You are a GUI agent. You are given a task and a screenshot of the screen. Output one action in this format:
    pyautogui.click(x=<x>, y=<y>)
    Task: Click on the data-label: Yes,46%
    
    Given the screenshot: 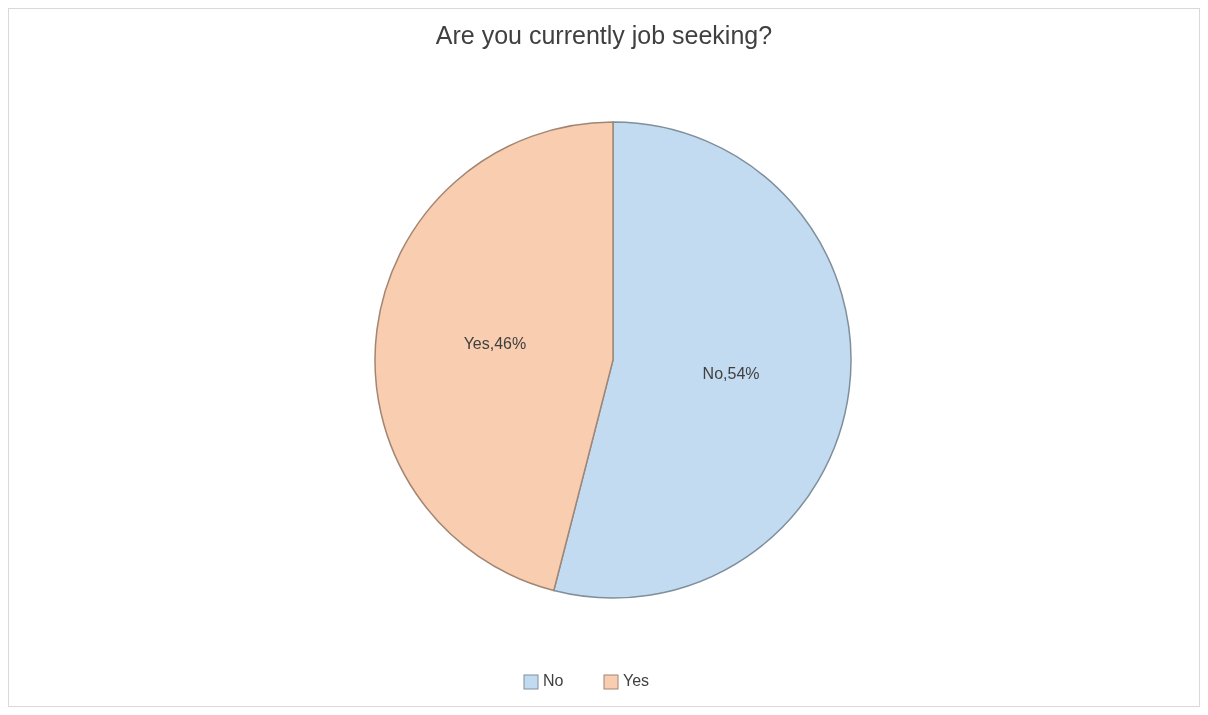 What is the action you would take?
    pyautogui.click(x=495, y=344)
    